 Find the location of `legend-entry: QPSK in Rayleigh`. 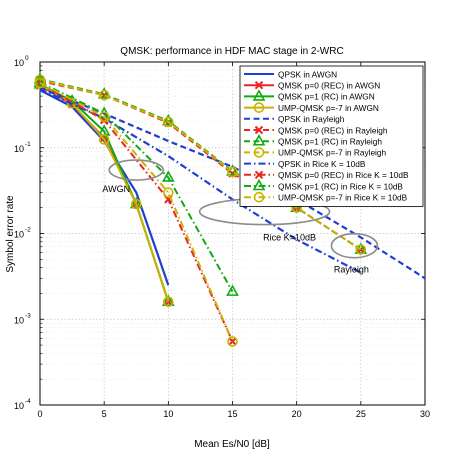

legend-entry: QPSK in Rayleigh is located at coordinates (294, 119).